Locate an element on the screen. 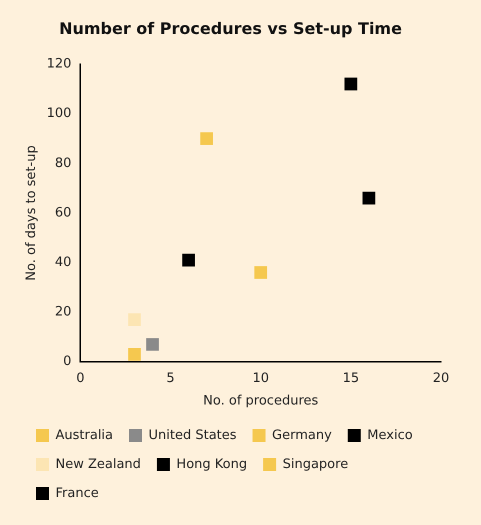 The image size is (481, 525). y-tick-label: 80 is located at coordinates (63, 163).